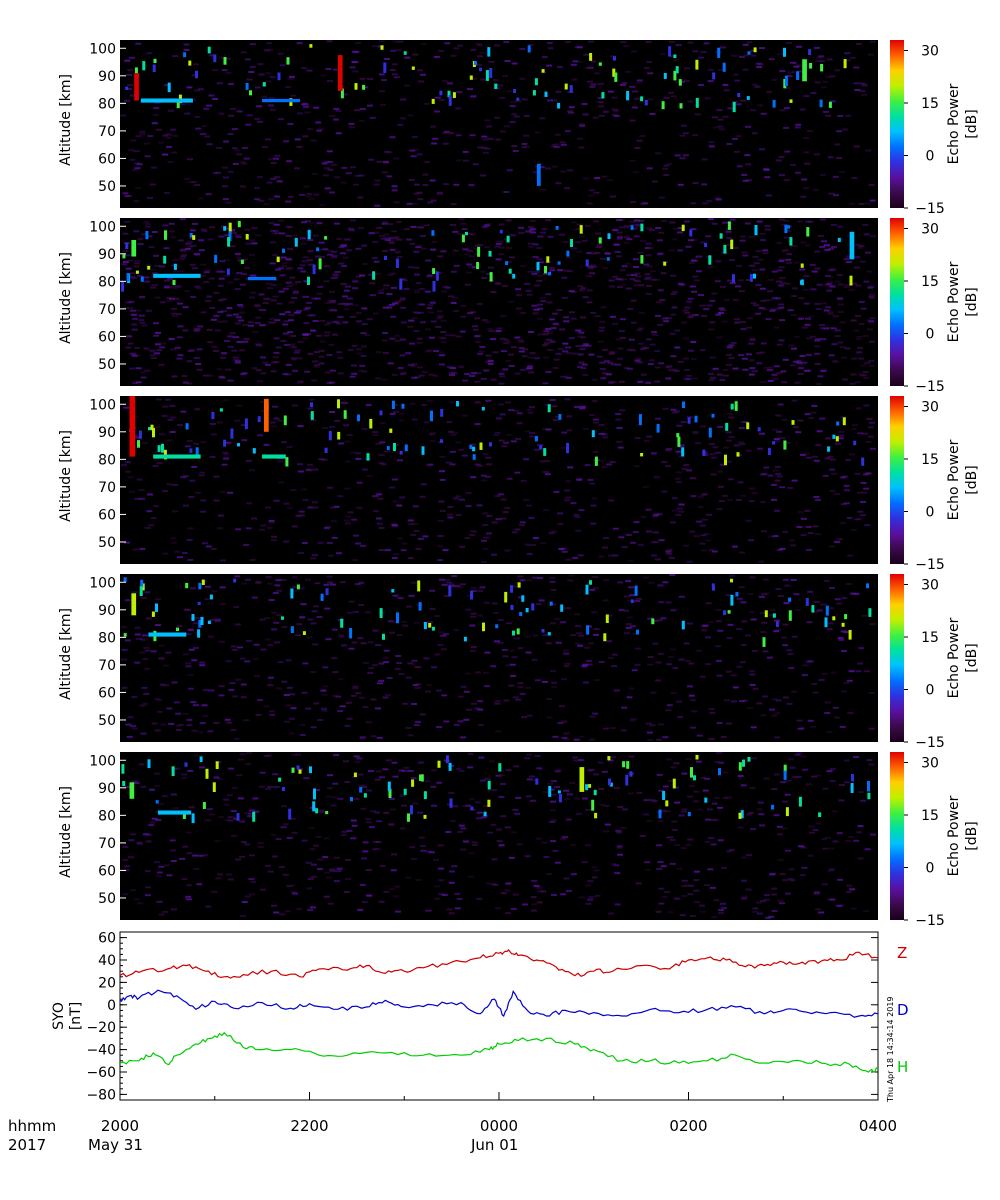 The image size is (1000, 1200). Describe the element at coordinates (878, 1126) in the screenshot. I see `x-tick-label: 0400` at that location.